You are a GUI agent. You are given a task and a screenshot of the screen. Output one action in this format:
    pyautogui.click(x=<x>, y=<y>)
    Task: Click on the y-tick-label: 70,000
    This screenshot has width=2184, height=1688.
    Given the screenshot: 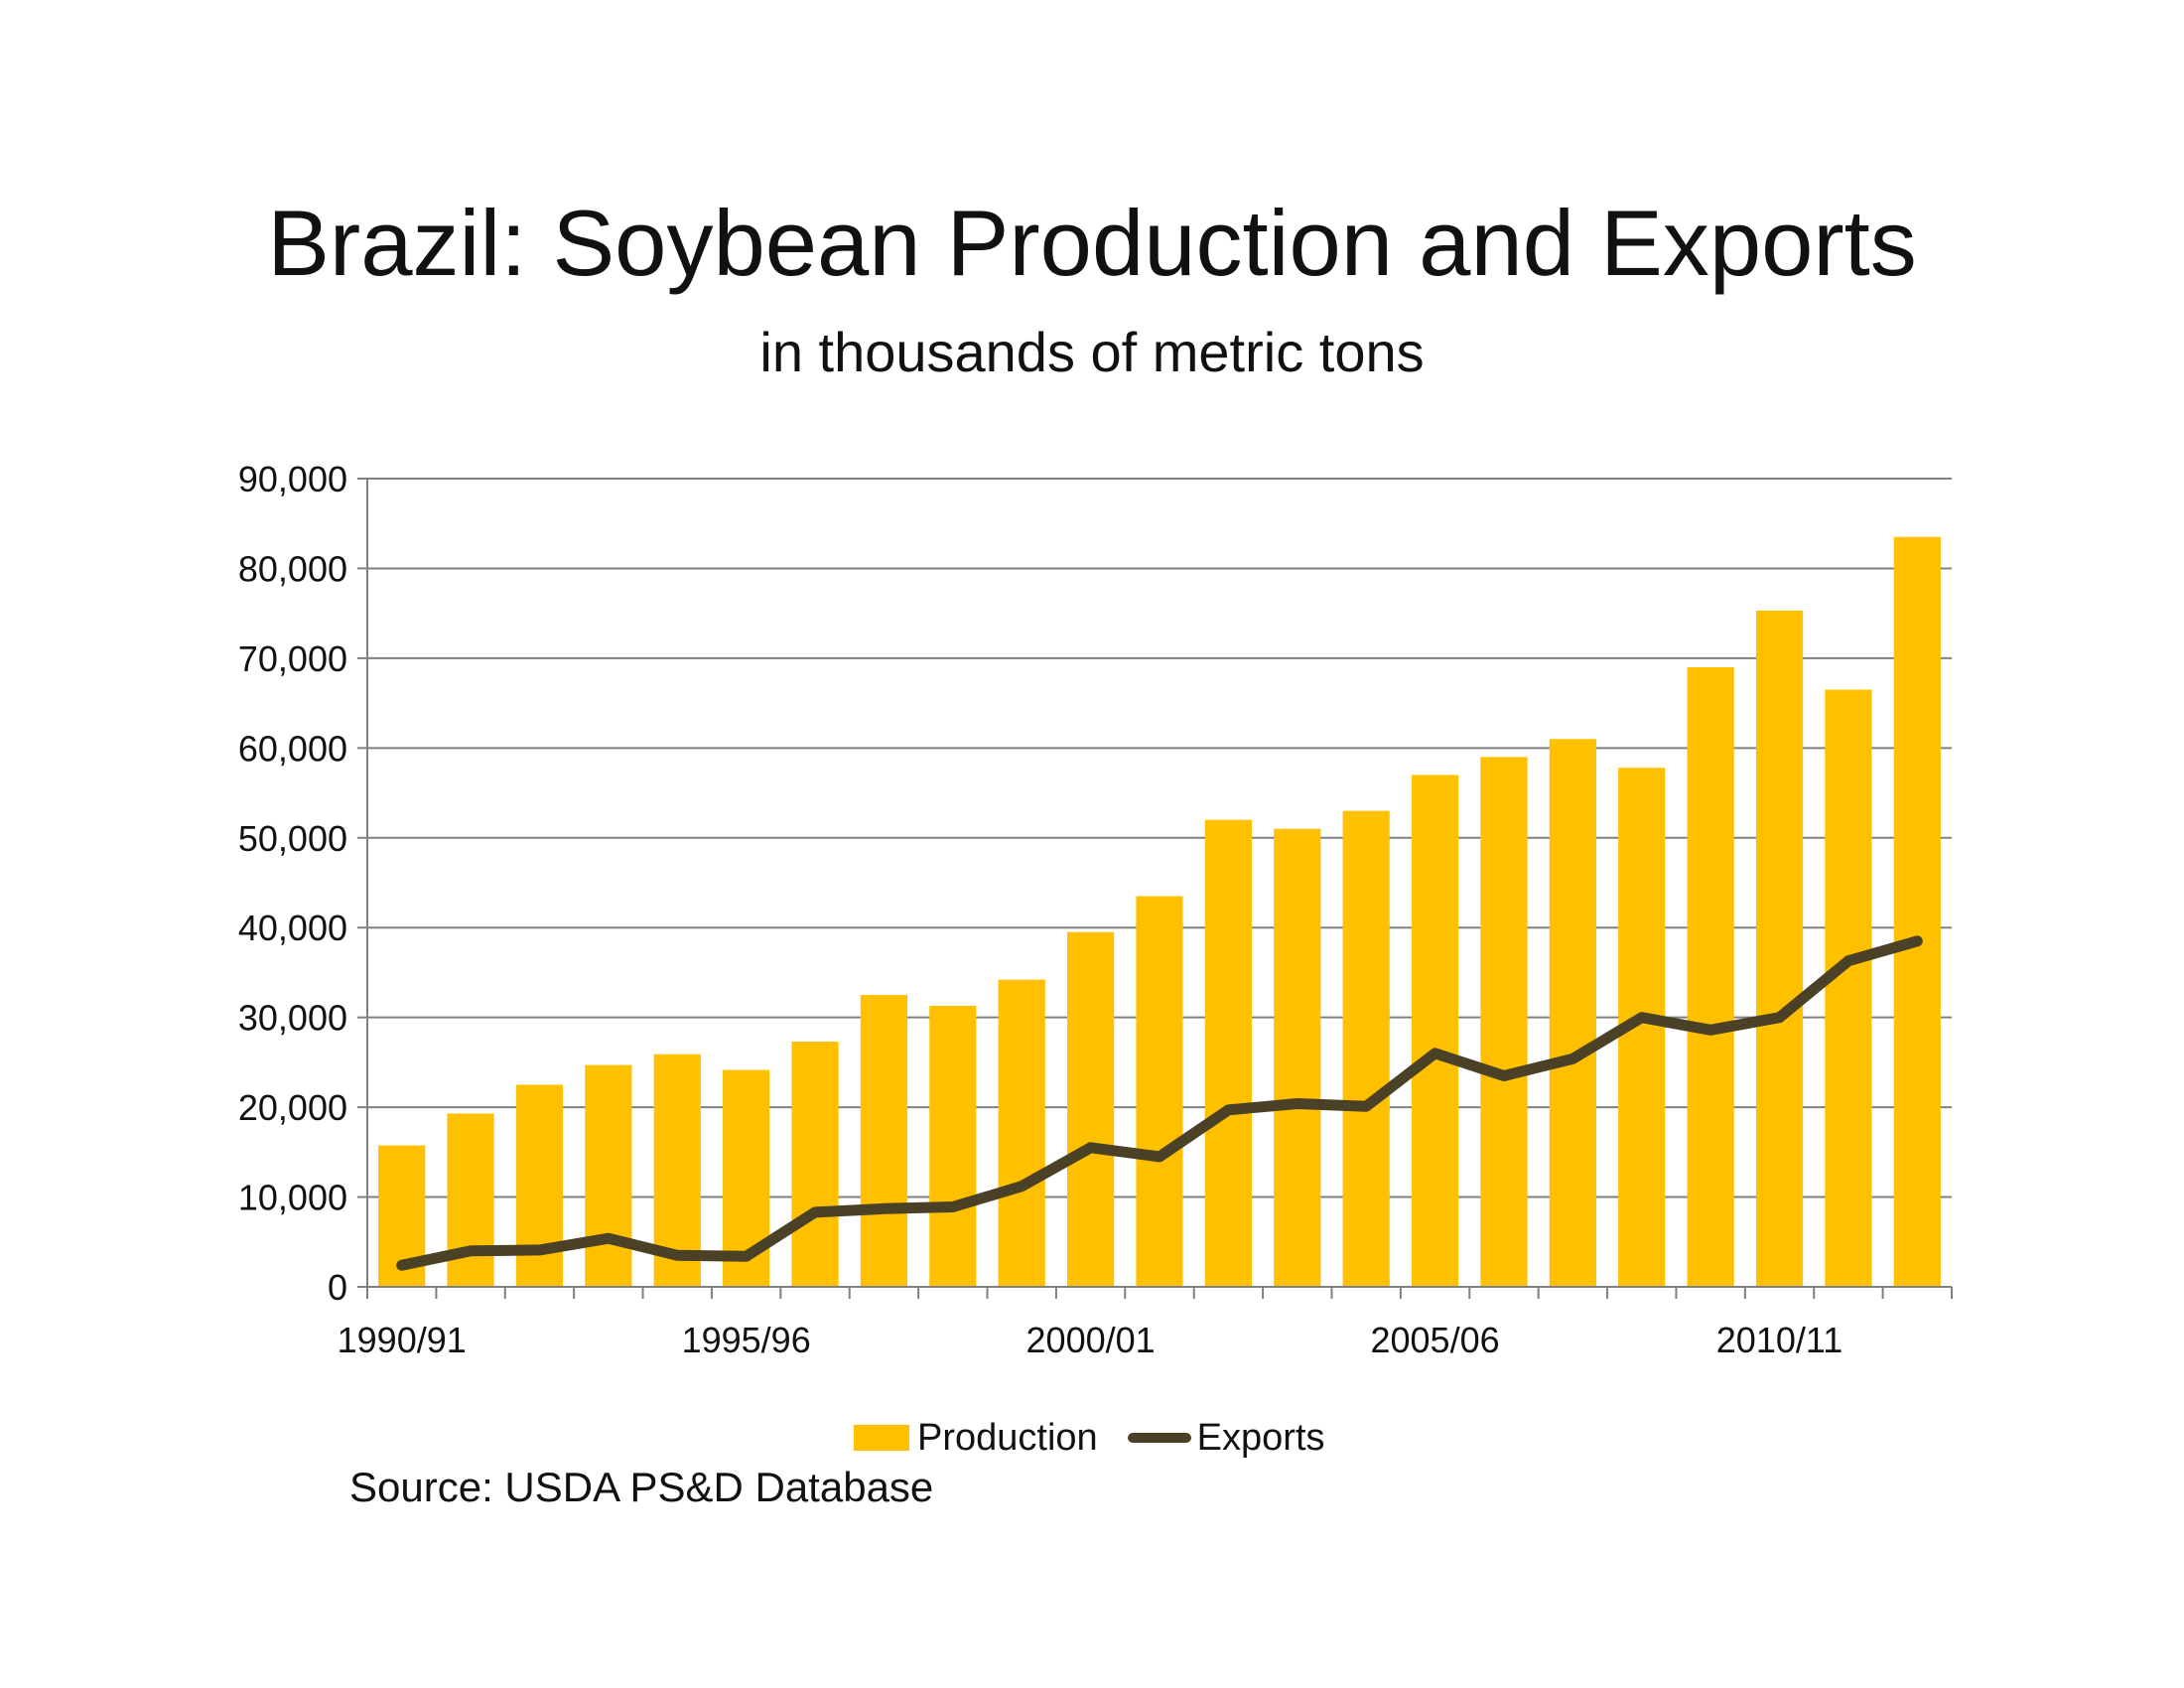 What is the action you would take?
    pyautogui.click(x=292, y=658)
    